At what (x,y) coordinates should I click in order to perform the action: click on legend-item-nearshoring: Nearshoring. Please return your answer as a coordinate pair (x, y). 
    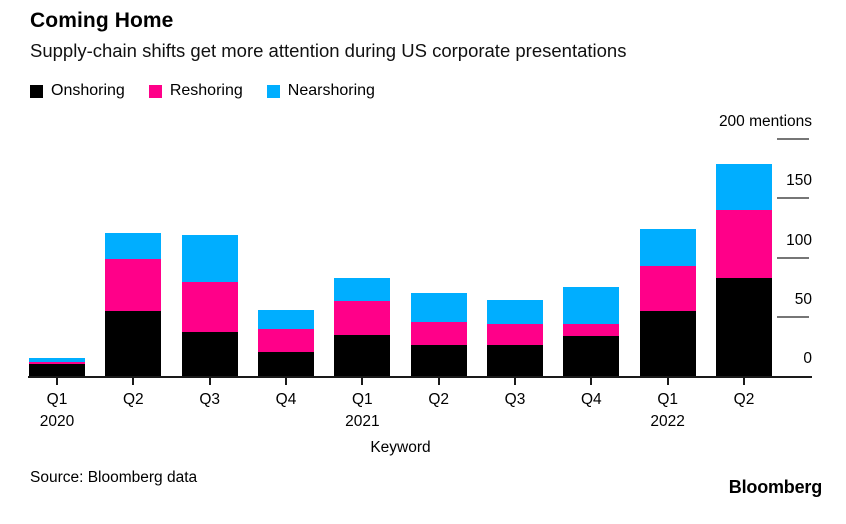
    Looking at the image, I should click on (320, 91).